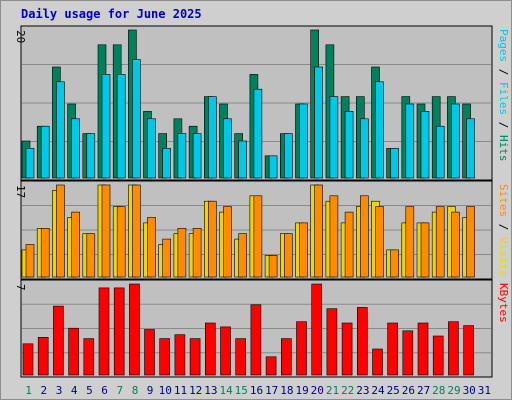 The width and height of the screenshot is (512, 400). I want to click on day-label: 10, so click(165, 390).